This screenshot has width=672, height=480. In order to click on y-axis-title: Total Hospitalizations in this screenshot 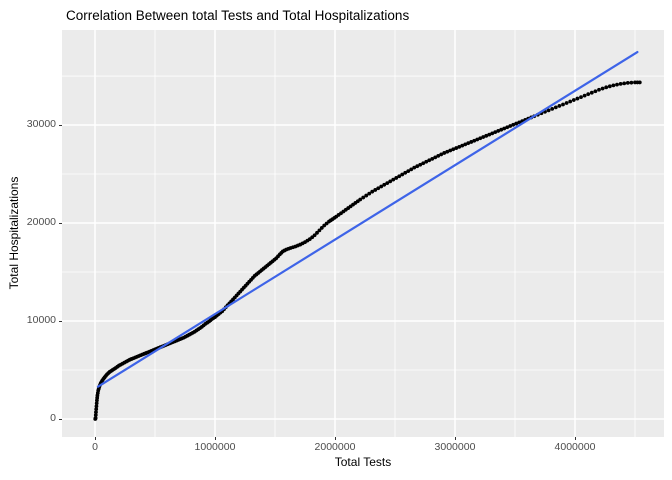, I will do `click(14, 233)`.